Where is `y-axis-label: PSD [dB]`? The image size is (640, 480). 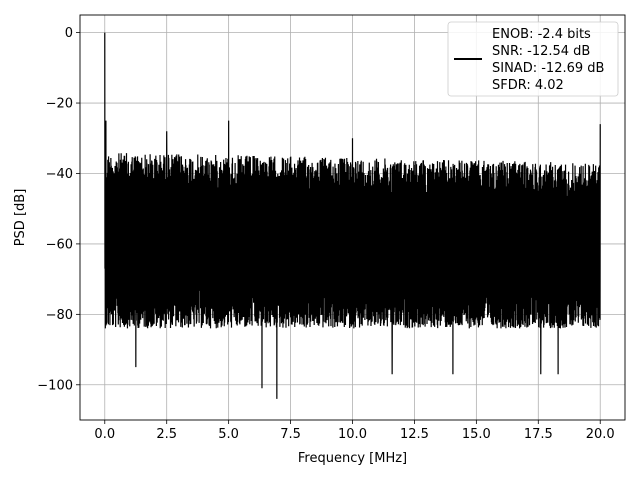
y-axis-label: PSD [dB] is located at coordinates (20, 218).